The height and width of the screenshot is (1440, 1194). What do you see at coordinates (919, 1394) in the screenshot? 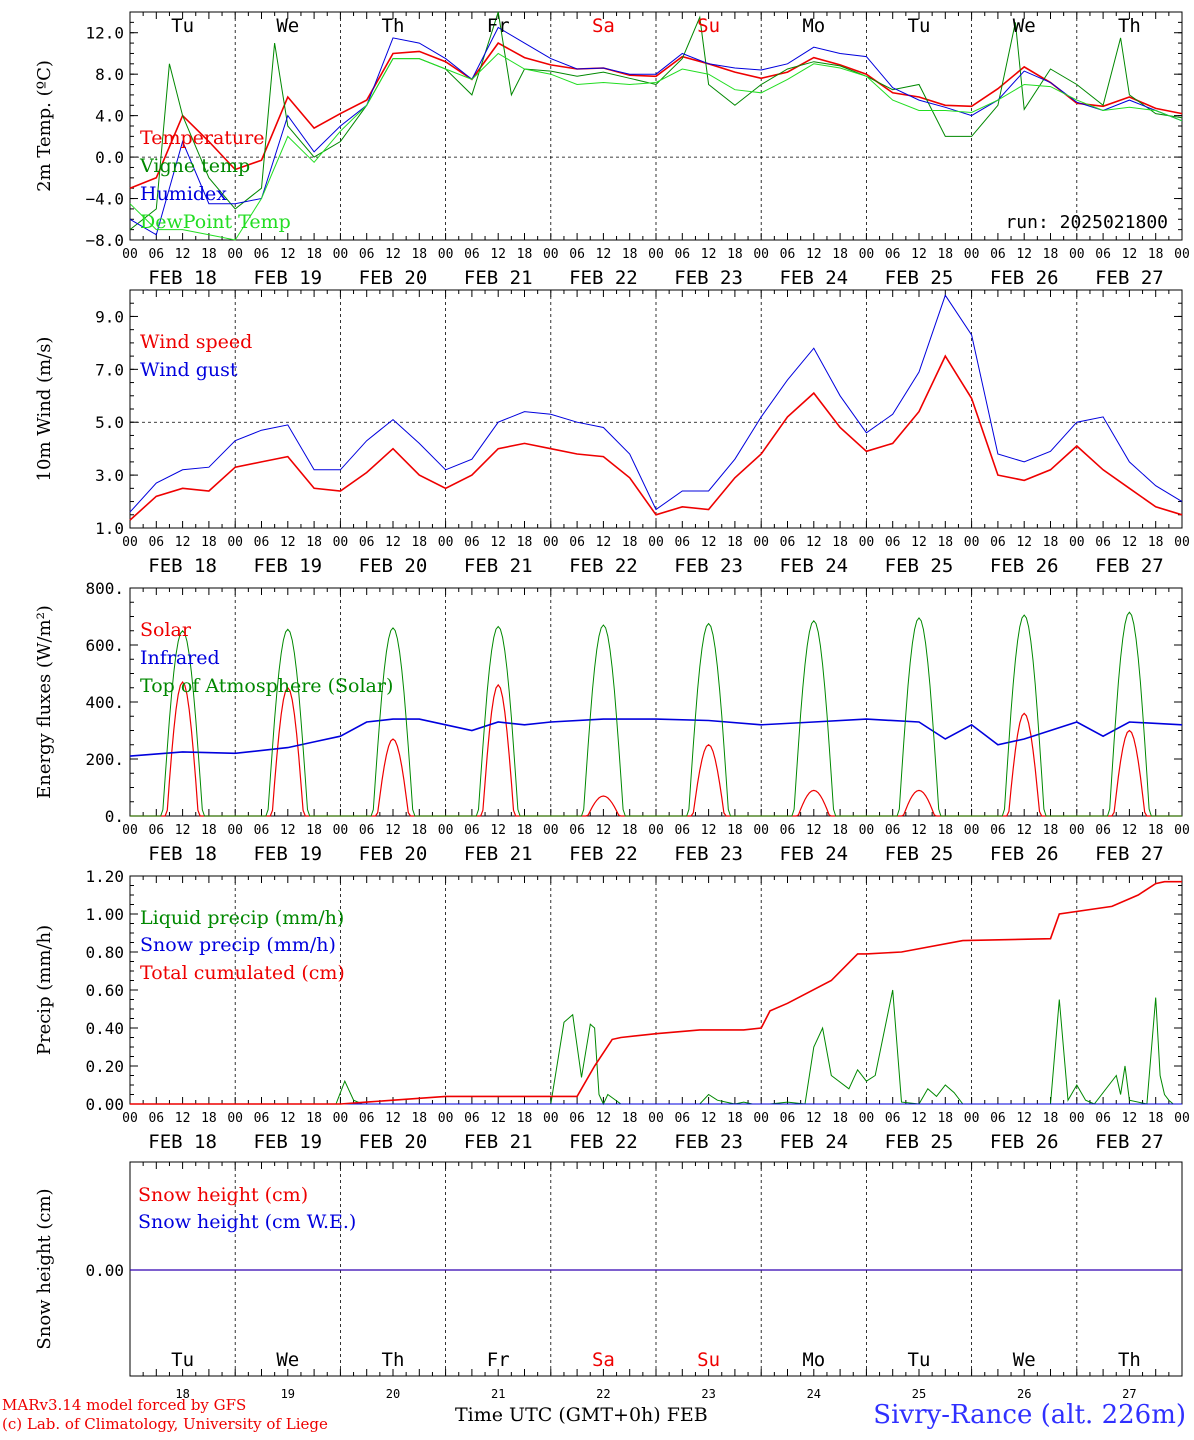
I see `day-number-label: 25` at bounding box center [919, 1394].